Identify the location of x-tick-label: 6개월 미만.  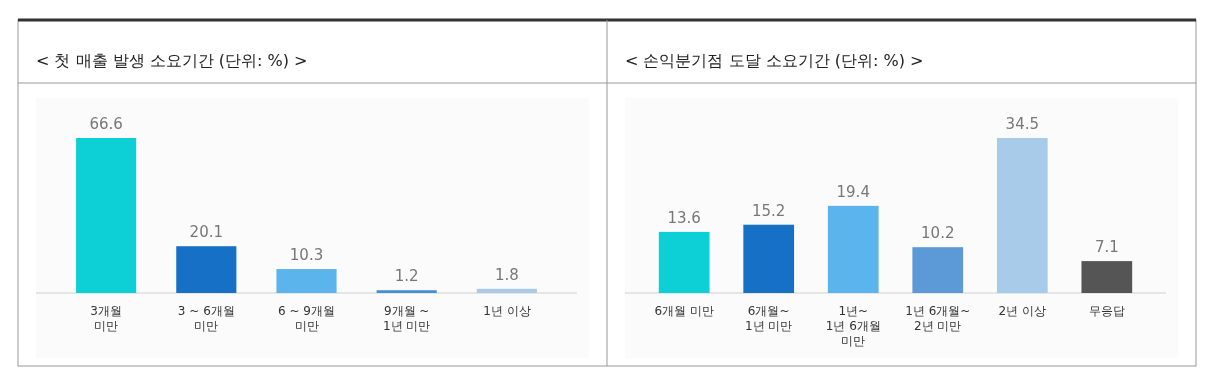
(684, 311).